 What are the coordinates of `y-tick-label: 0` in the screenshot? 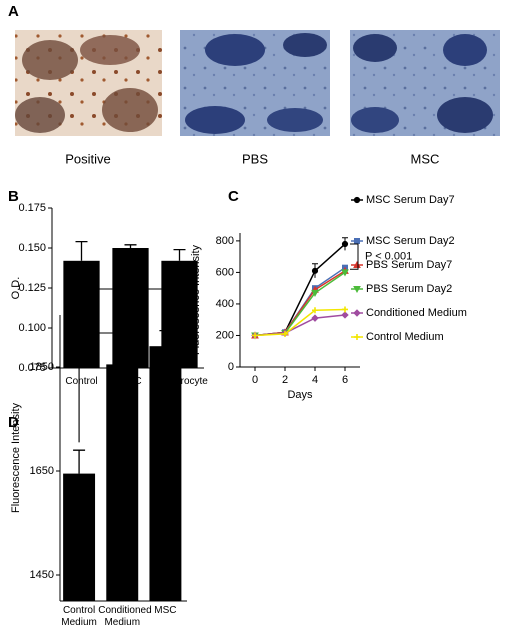 It's located at (231, 367).